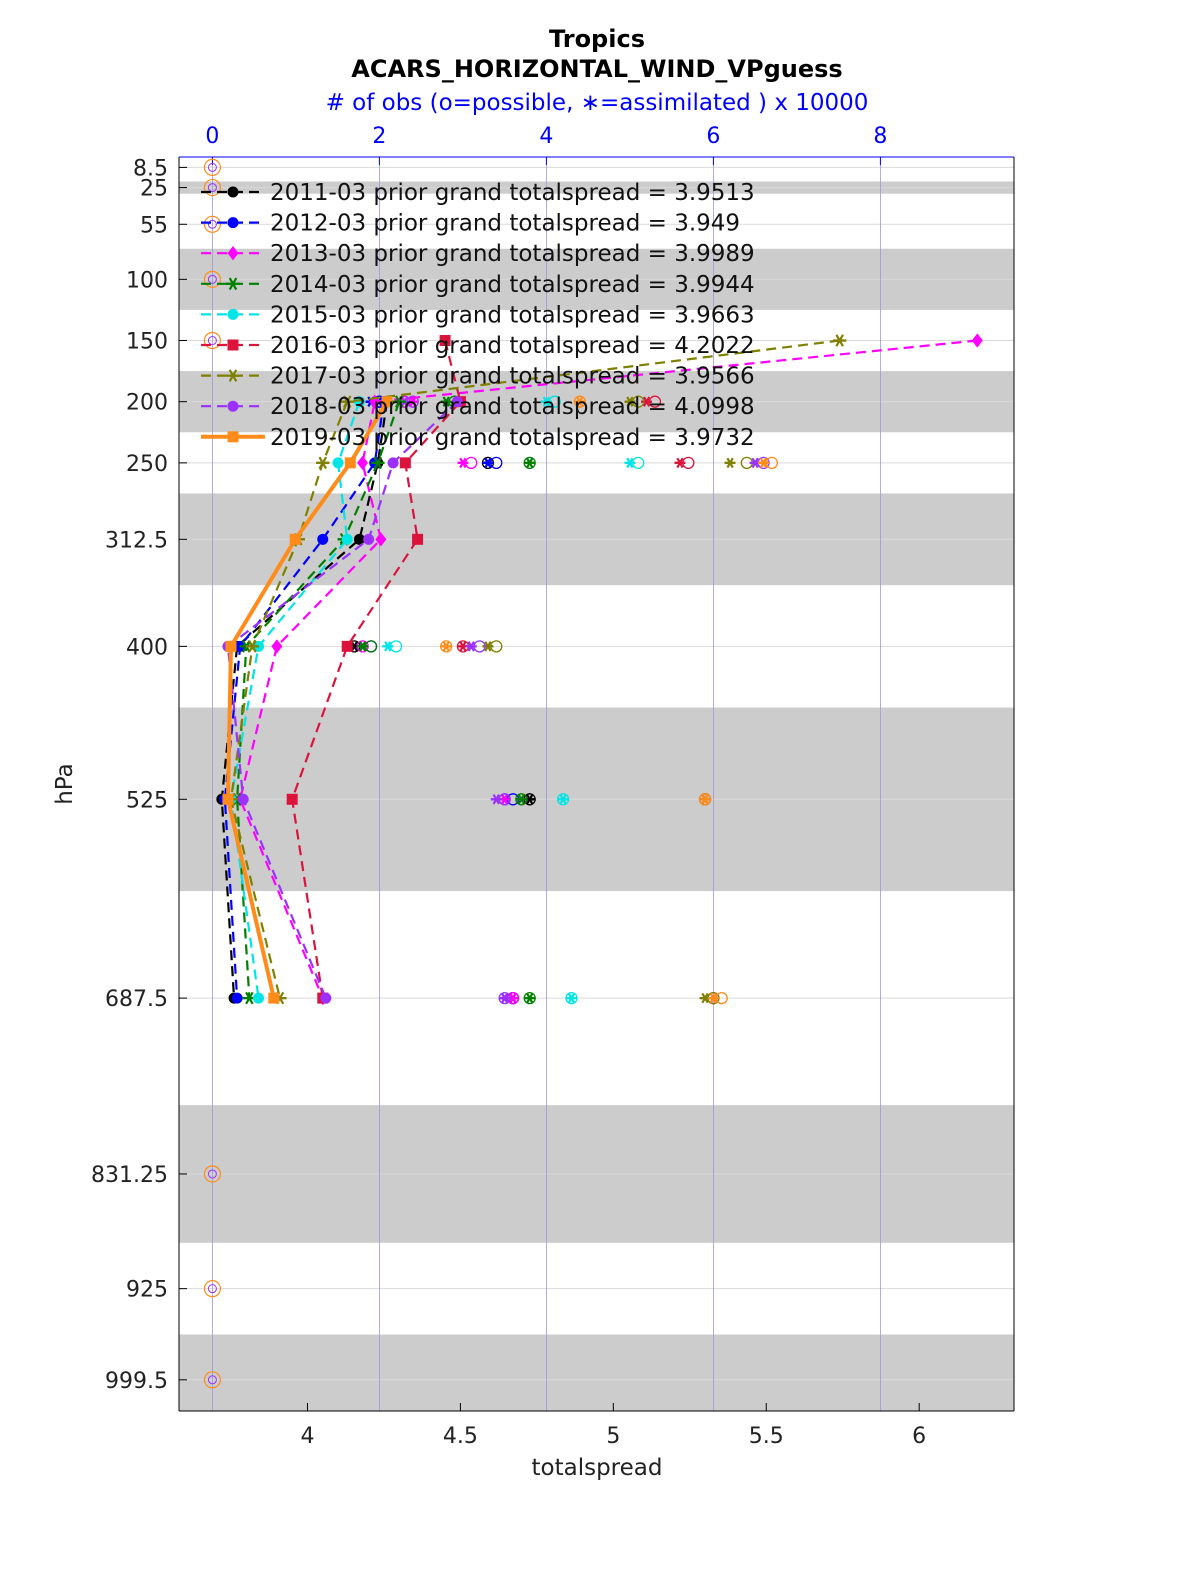 Image resolution: width=1200 pixels, height=1575 pixels. I want to click on top-tick-label: 4, so click(546, 136).